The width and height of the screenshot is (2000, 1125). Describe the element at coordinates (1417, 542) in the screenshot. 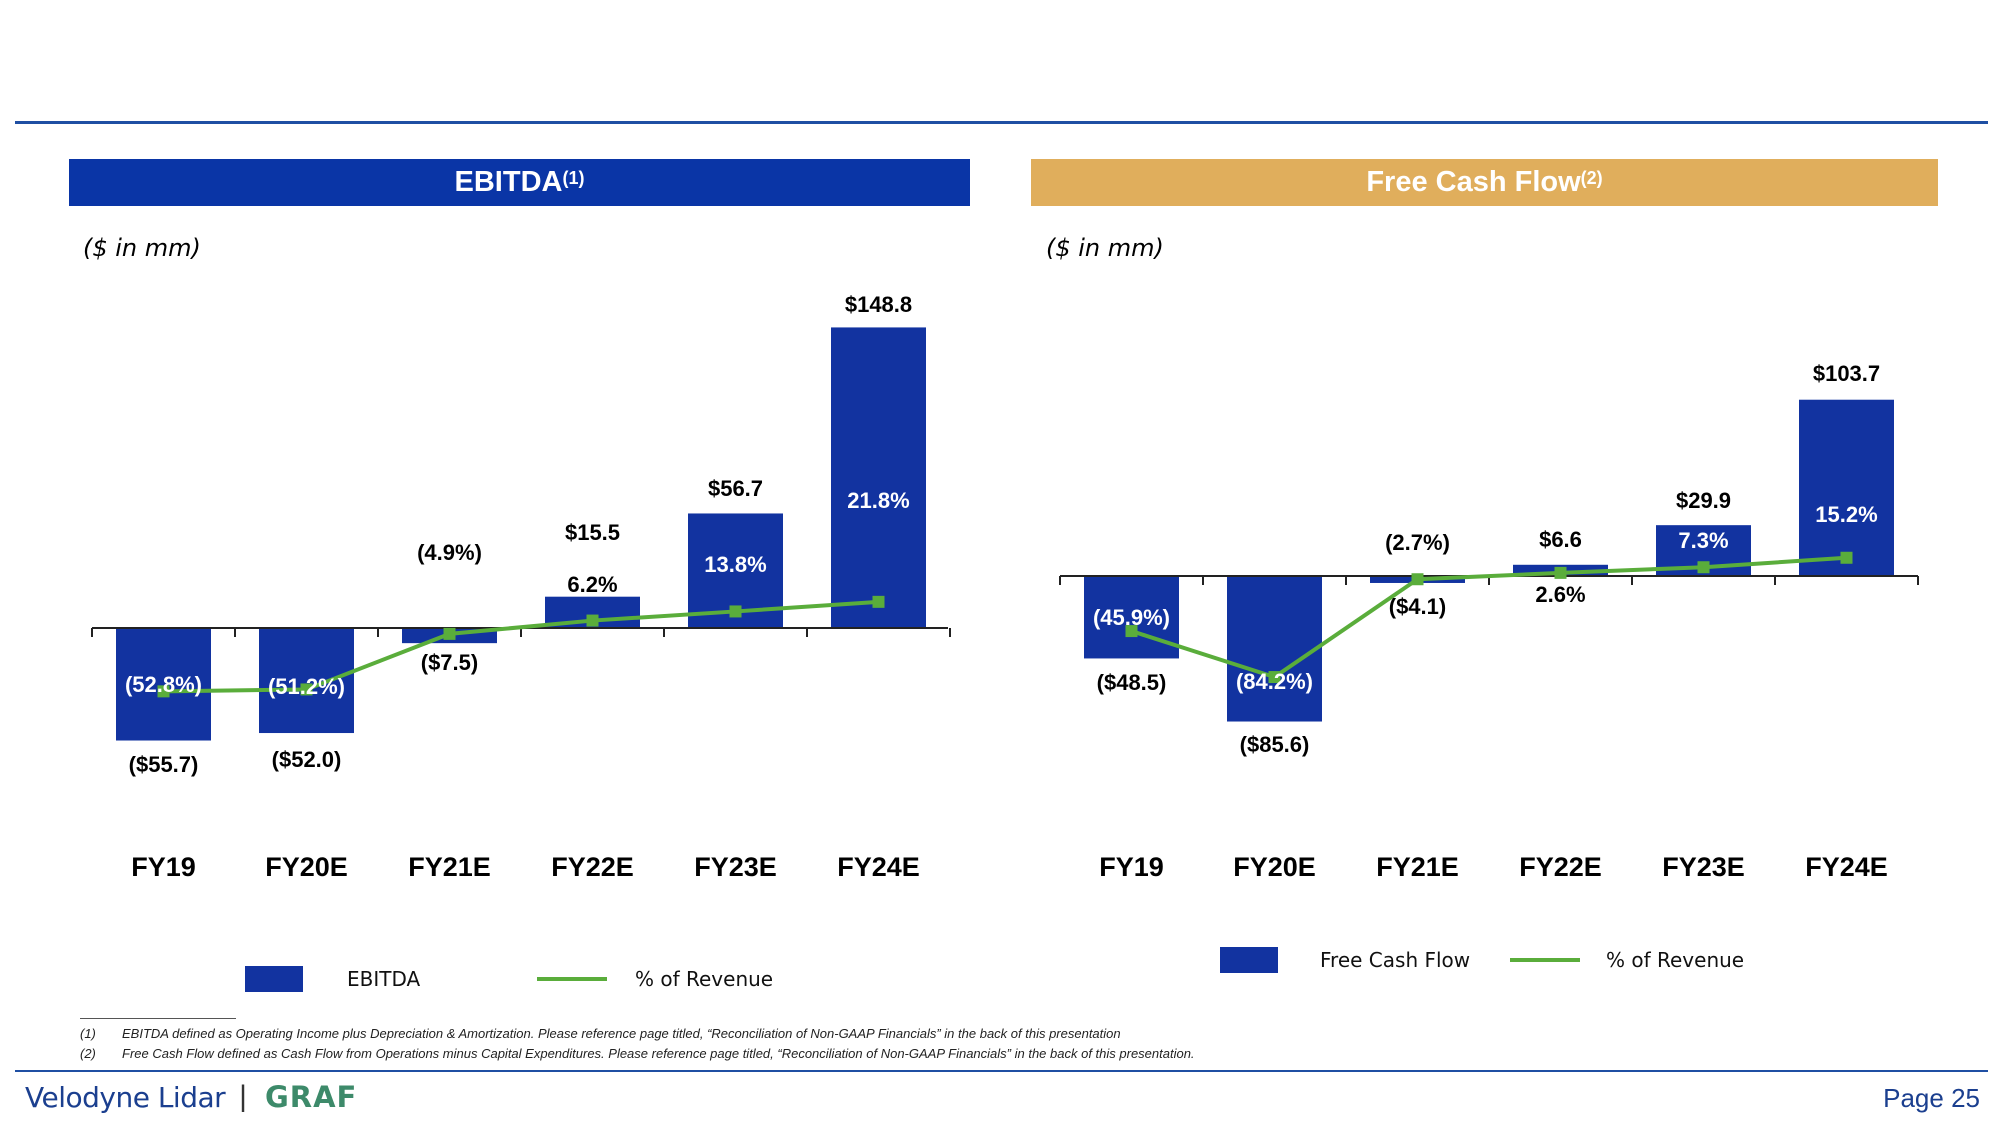

I see `fcf-pct-label-fy21e: (2.7%)` at that location.